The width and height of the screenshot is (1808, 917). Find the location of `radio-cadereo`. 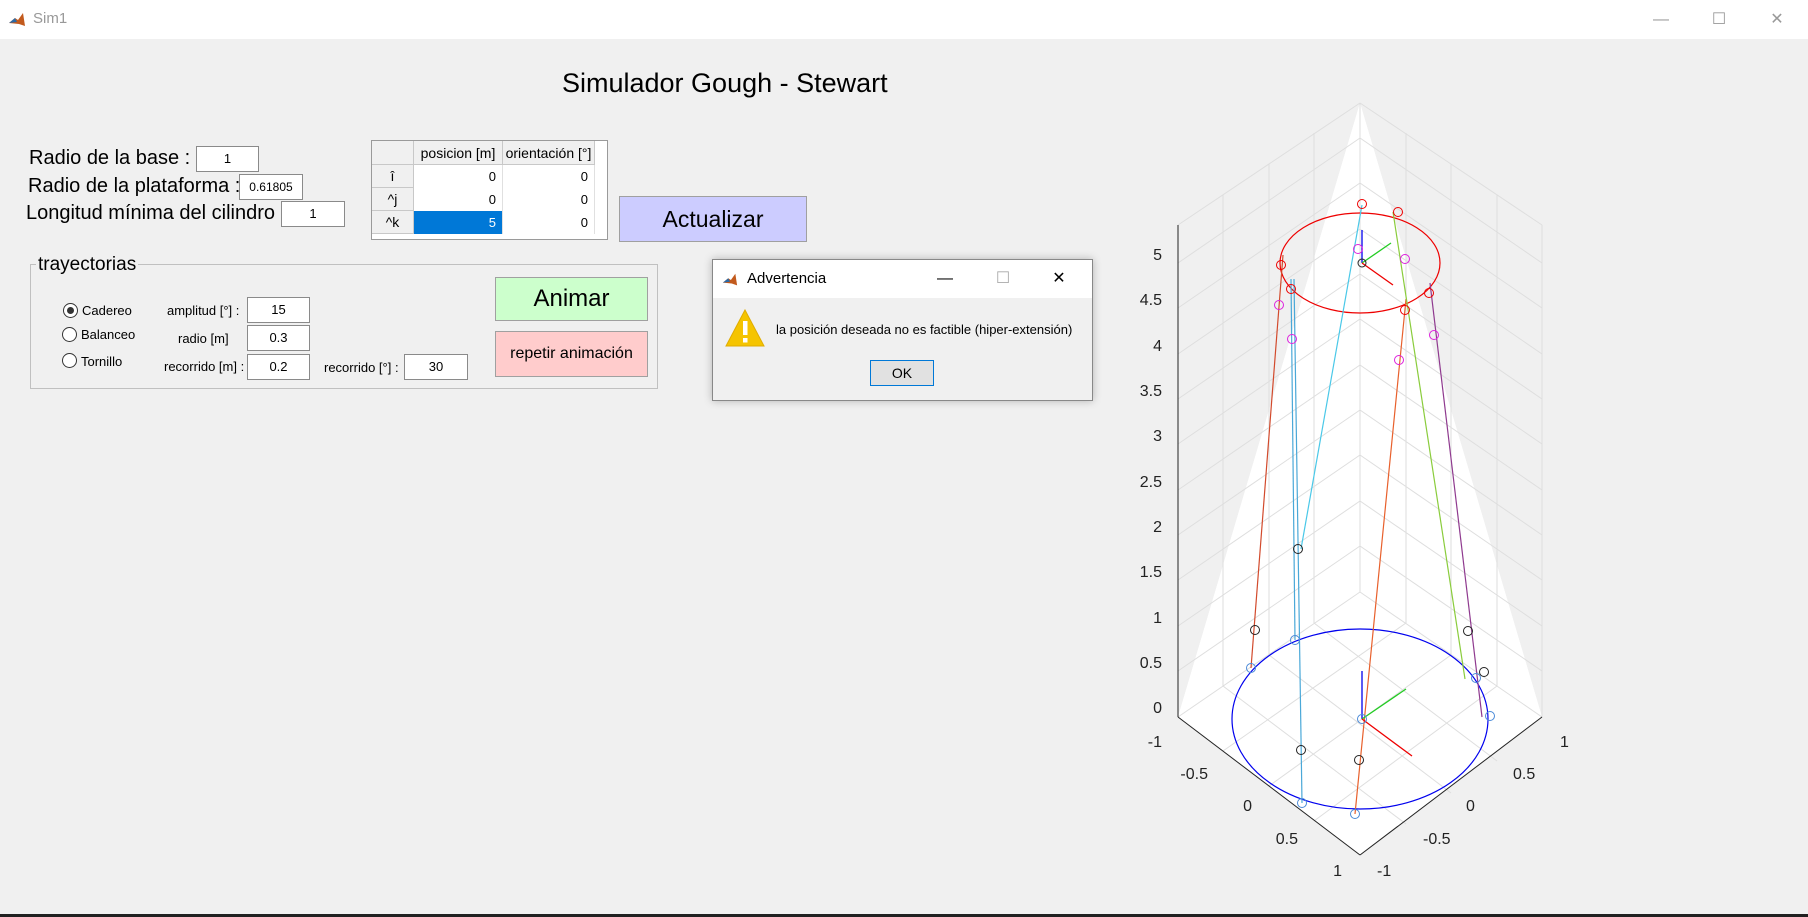

radio-cadereo is located at coordinates (70, 310).